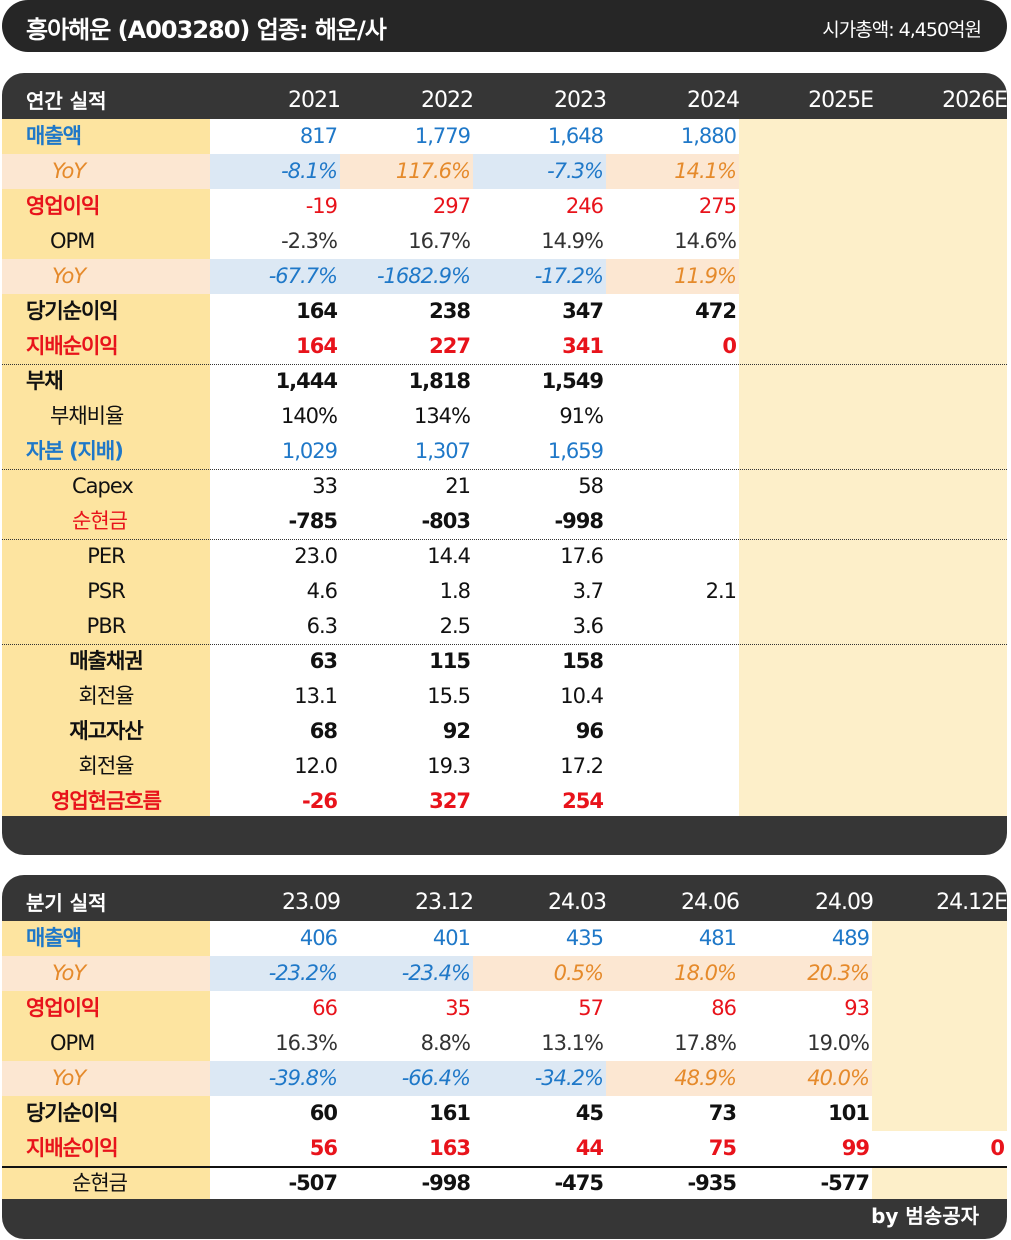  What do you see at coordinates (805, 1078) in the screenshot?
I see `quarterly-cell: 40.0%` at bounding box center [805, 1078].